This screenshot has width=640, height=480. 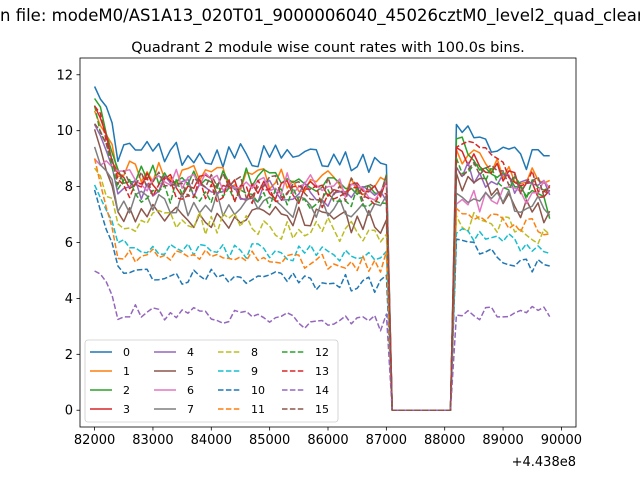 What do you see at coordinates (69, 187) in the screenshot?
I see `y-tick-label: 8` at bounding box center [69, 187].